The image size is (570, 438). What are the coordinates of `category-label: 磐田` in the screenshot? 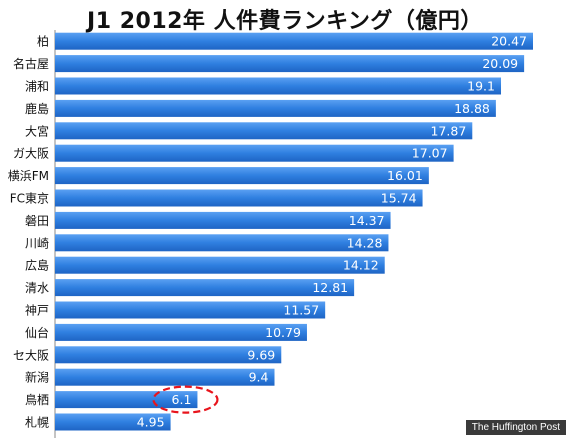 It's located at (37, 221).